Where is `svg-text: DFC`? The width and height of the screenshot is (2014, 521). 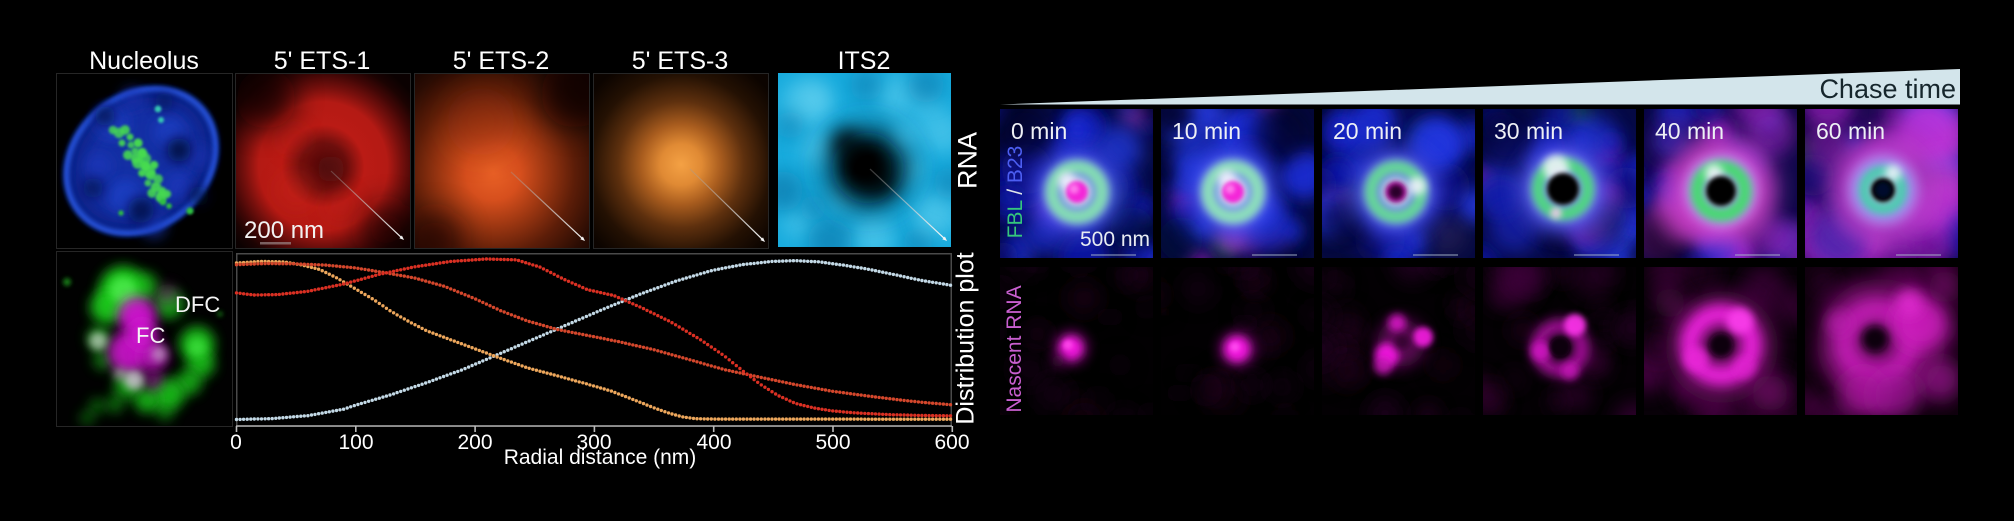
svg-text: DFC is located at coordinates (197, 304).